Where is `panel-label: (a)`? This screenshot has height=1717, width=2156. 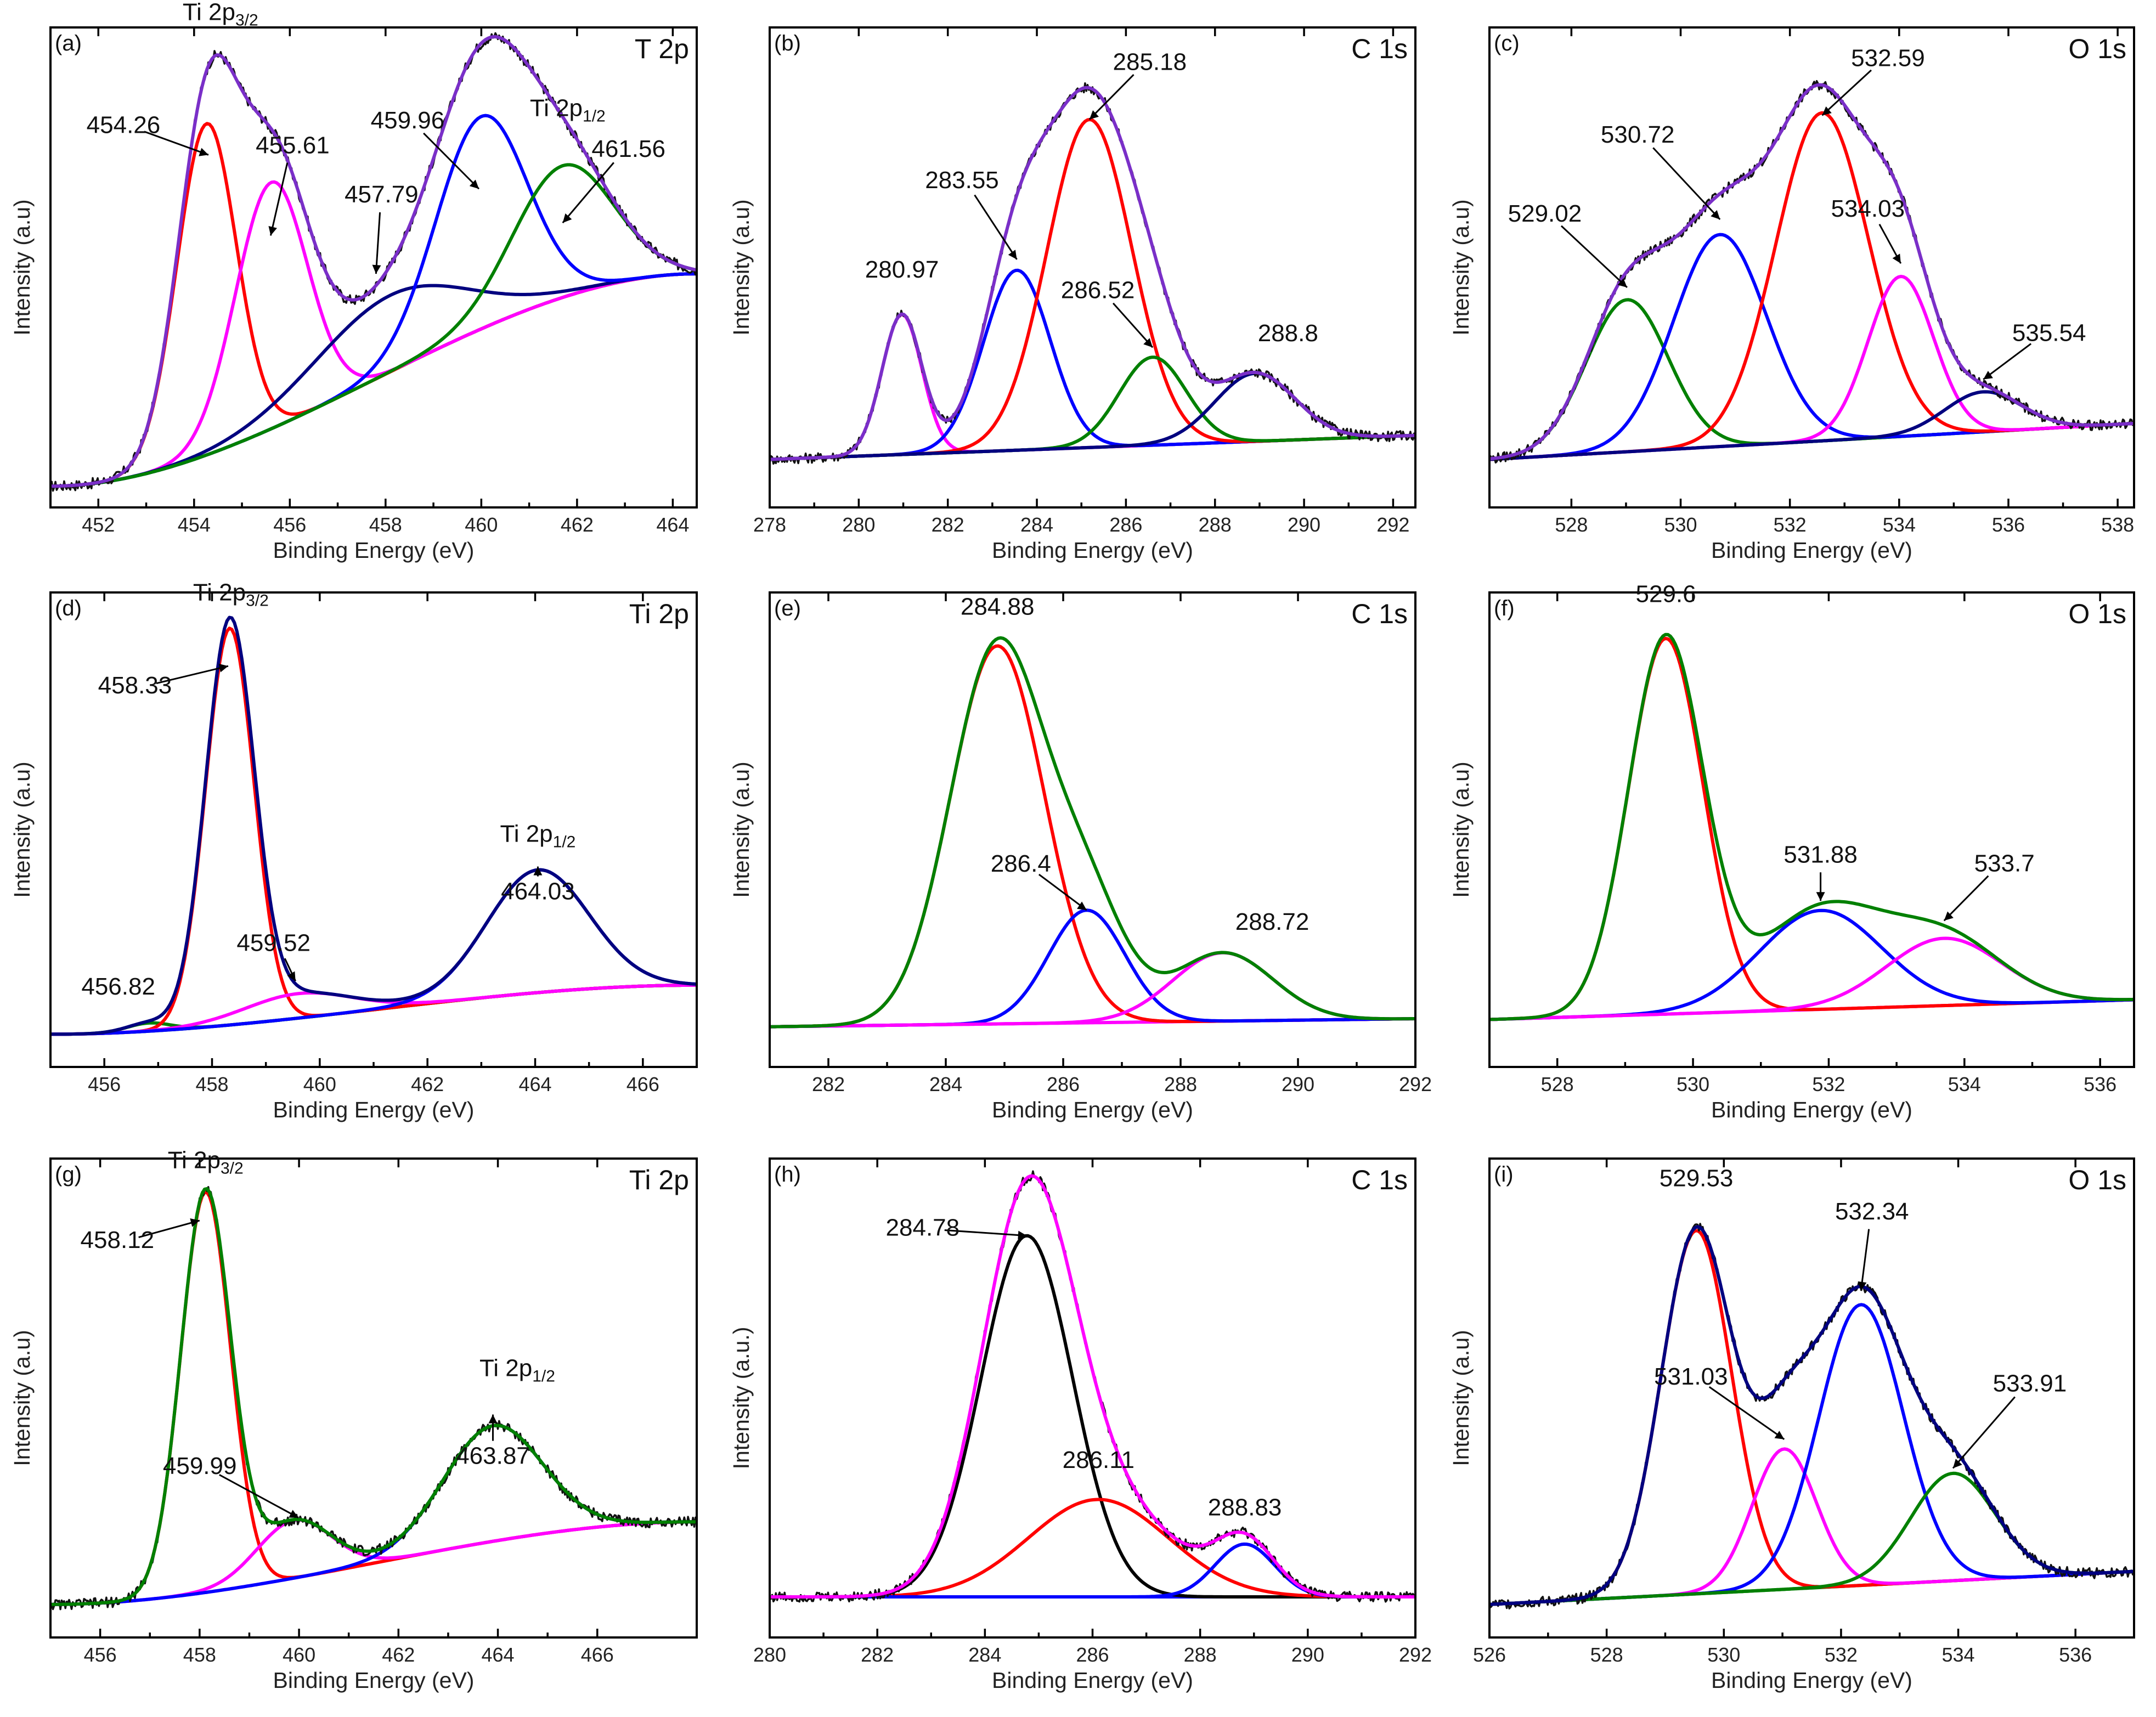
panel-label: (a) is located at coordinates (68, 43).